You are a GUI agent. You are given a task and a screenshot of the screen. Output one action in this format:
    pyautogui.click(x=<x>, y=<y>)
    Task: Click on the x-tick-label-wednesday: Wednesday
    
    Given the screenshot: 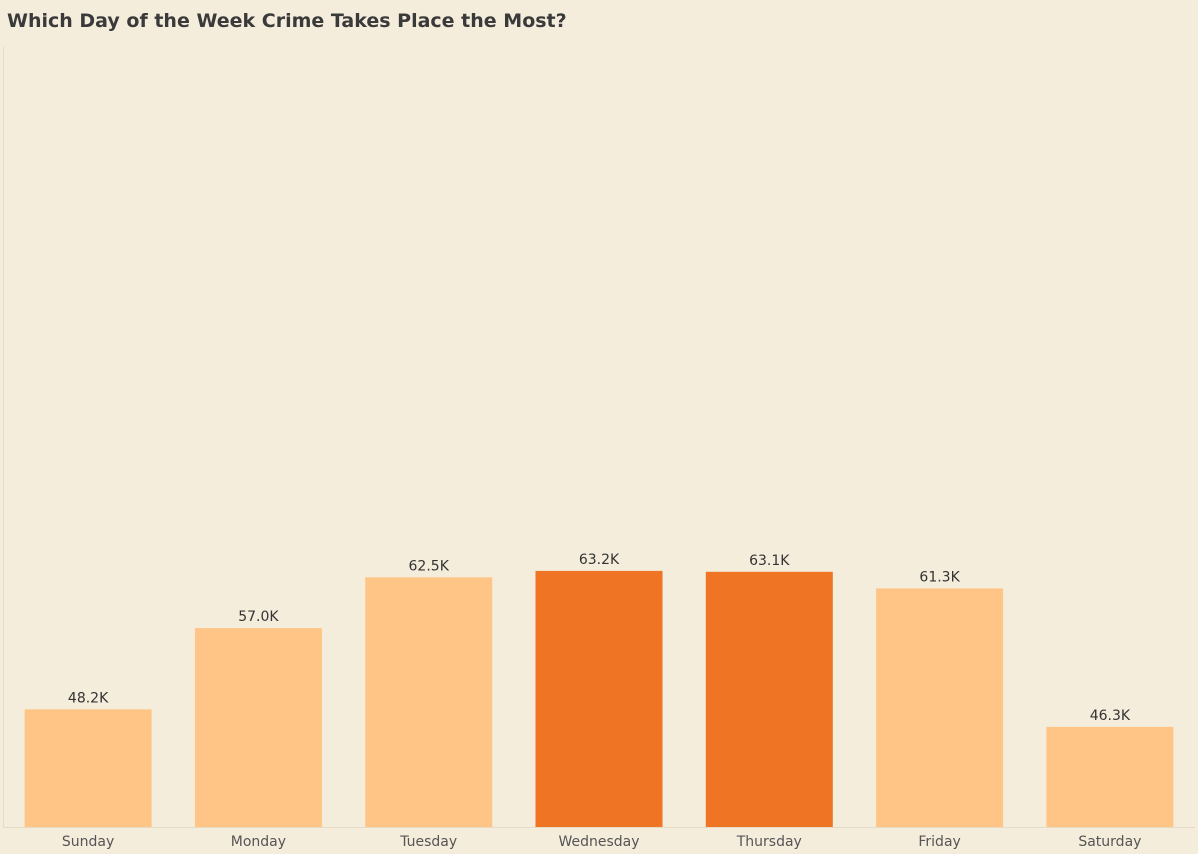 What is the action you would take?
    pyautogui.click(x=598, y=842)
    